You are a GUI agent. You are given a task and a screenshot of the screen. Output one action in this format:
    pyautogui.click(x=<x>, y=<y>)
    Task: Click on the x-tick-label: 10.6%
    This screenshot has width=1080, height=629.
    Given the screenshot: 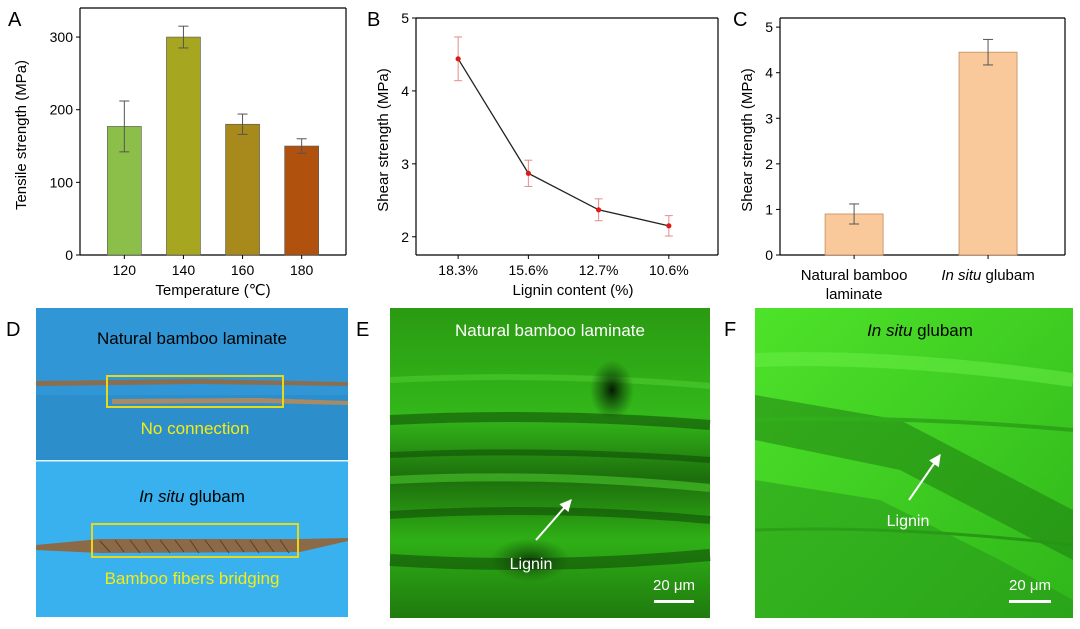 What is the action you would take?
    pyautogui.click(x=669, y=270)
    